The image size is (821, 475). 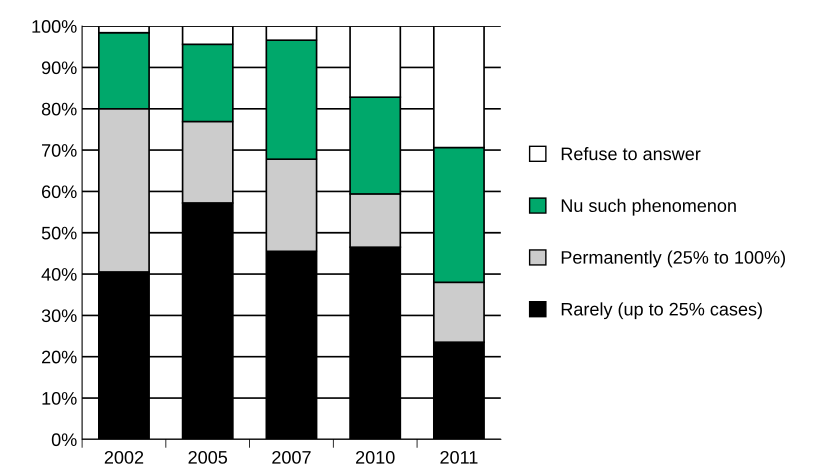 What do you see at coordinates (375, 457) in the screenshot?
I see `x-tick-label: 2010` at bounding box center [375, 457].